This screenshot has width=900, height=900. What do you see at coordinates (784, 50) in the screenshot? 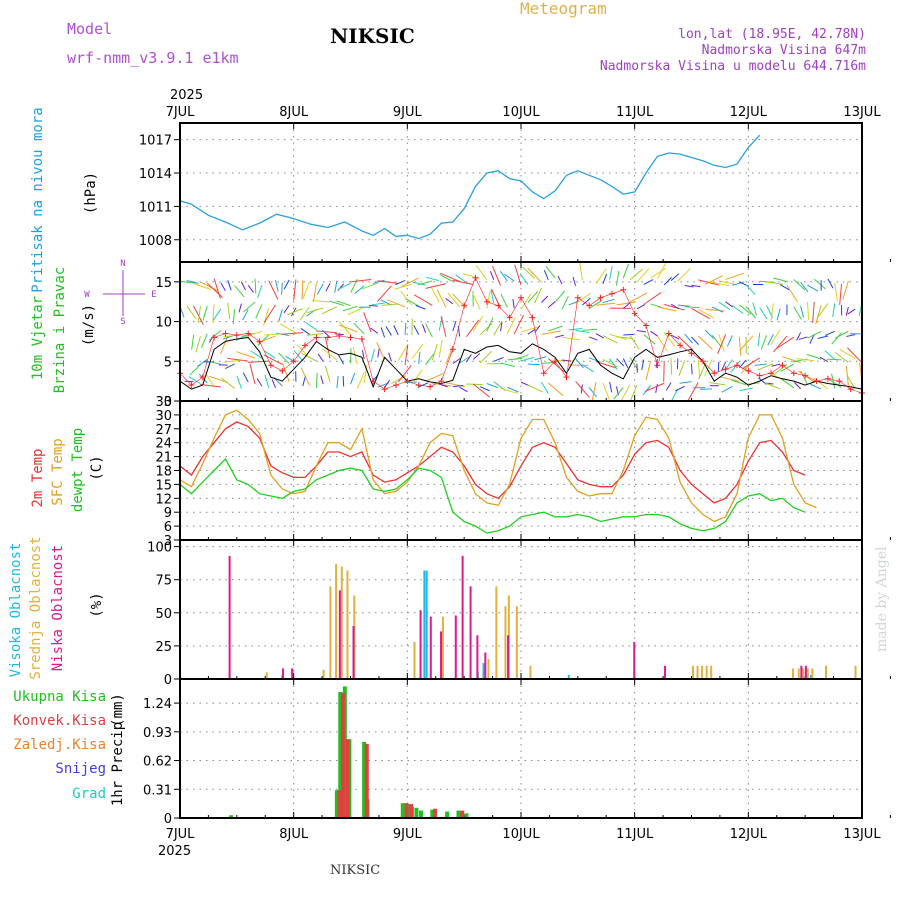
I see `elevation-label: Nadmorska Visina 647m` at bounding box center [784, 50].